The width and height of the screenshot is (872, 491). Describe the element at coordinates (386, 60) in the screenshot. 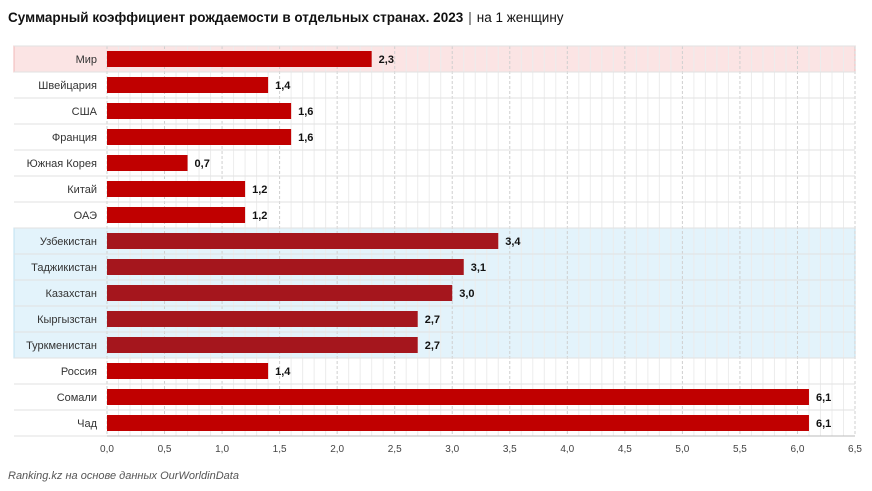

I see `value-label: 2,3` at that location.